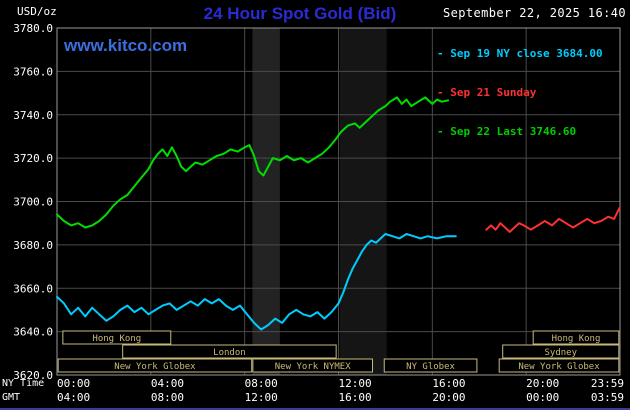 This screenshot has height=410, width=630. What do you see at coordinates (33, 202) in the screenshot?
I see `y-tick-label: 3700.0` at bounding box center [33, 202].